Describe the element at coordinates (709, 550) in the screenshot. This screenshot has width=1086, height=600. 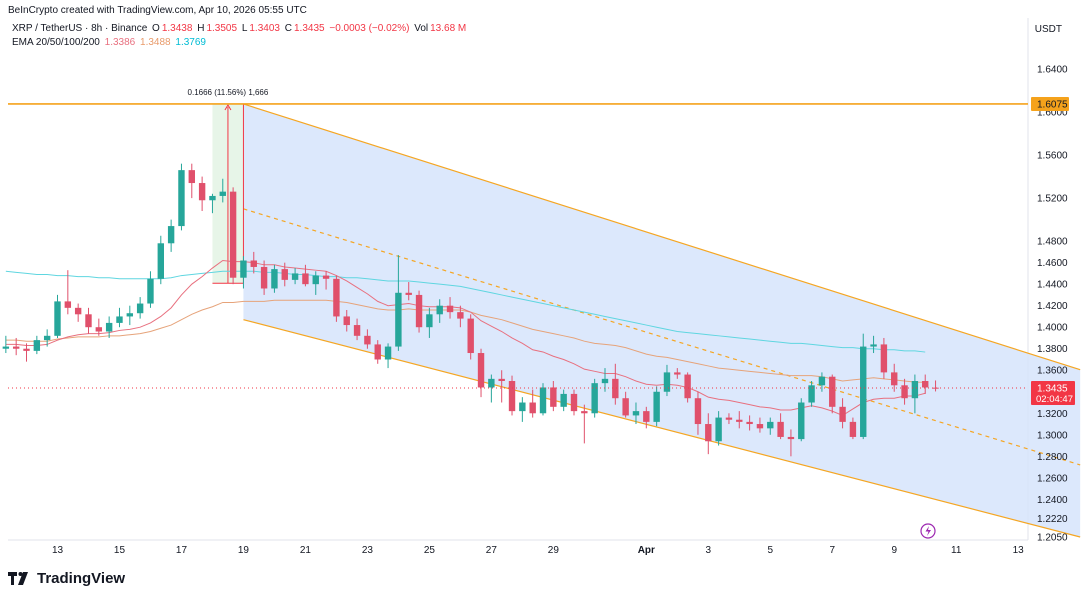
I see `time-tick-label: 3` at that location.